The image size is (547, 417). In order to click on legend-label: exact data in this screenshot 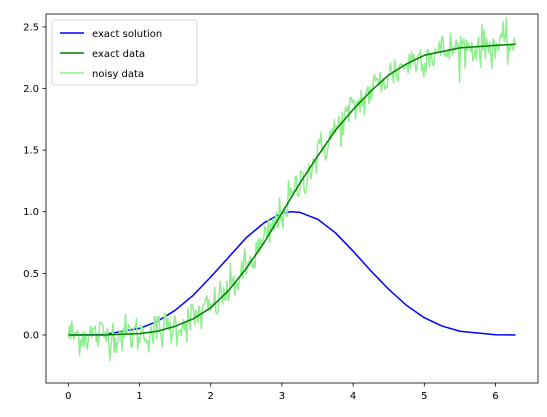, I will do `click(118, 54)`.